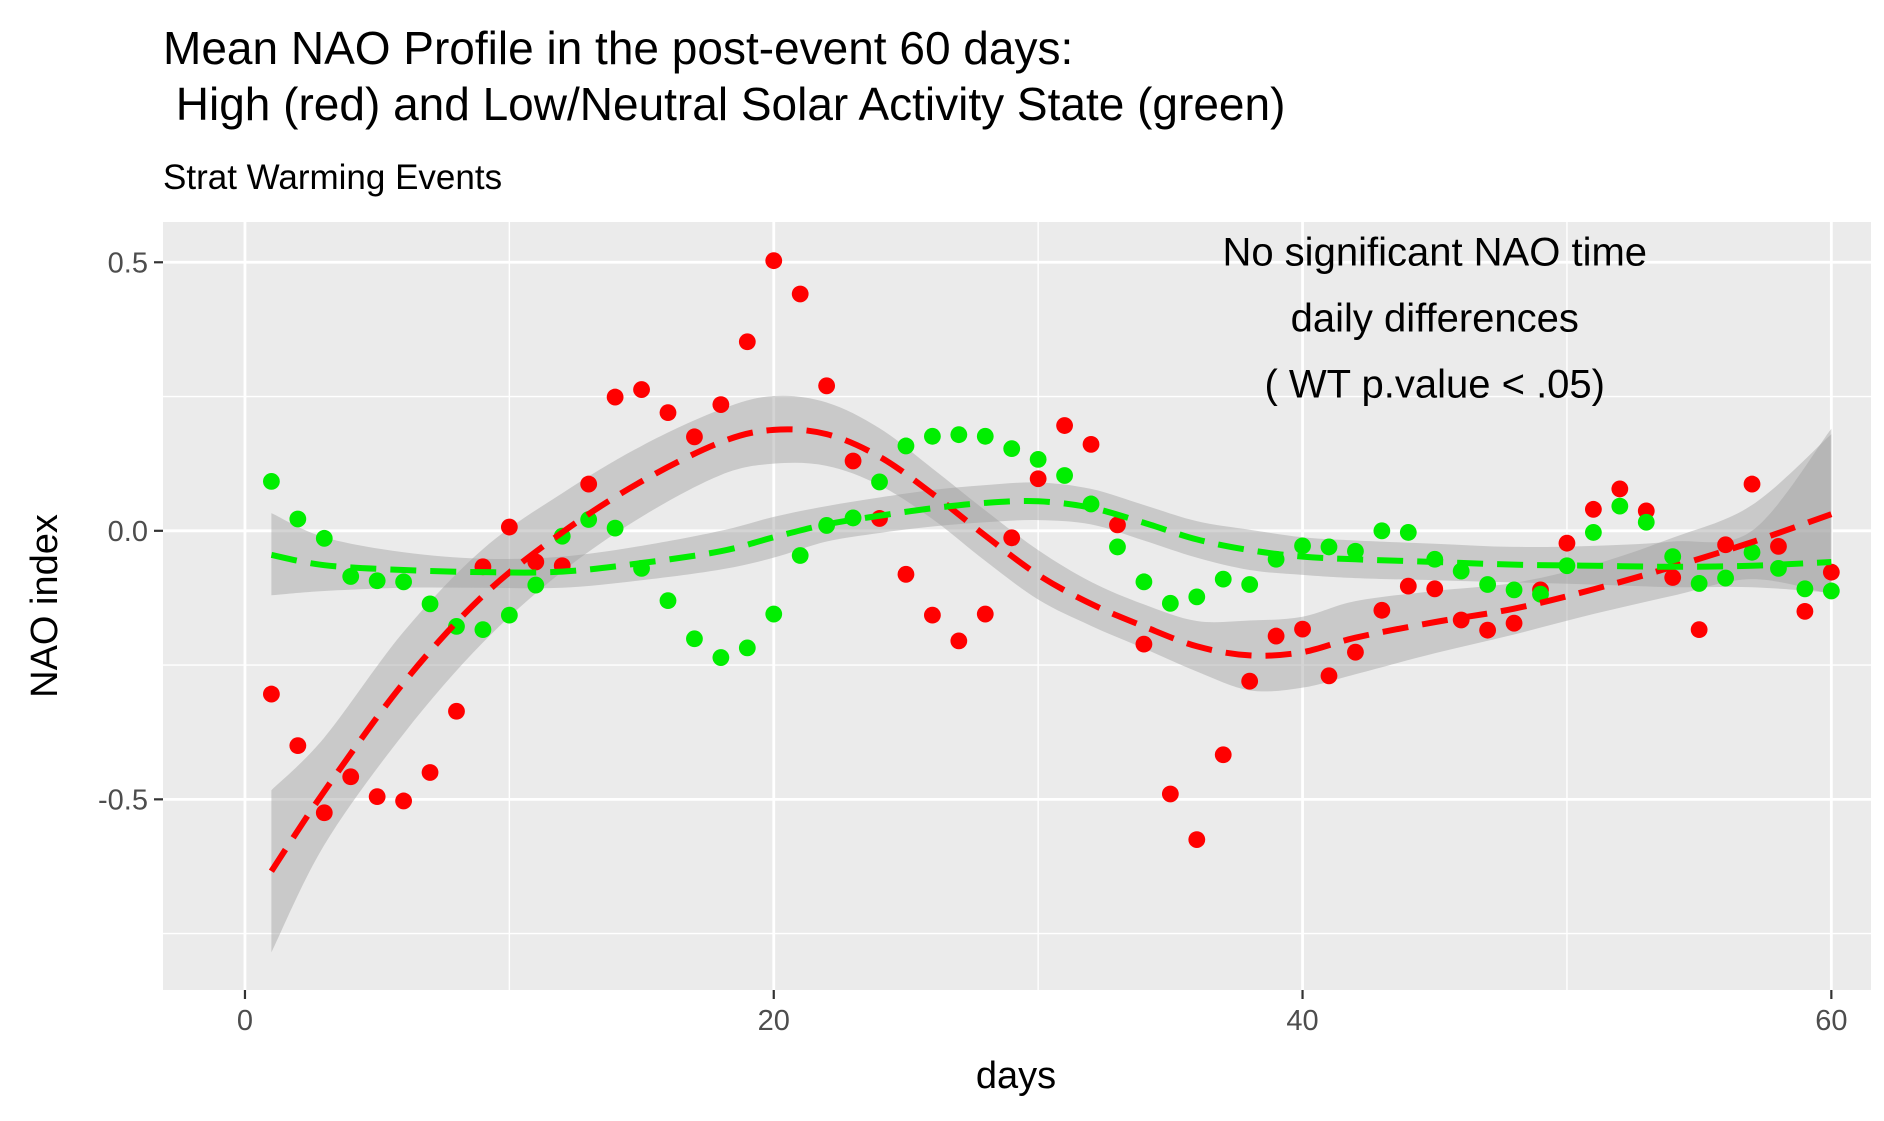 Image resolution: width=1884 pixels, height=1121 pixels. What do you see at coordinates (1831, 1021) in the screenshot?
I see `x-tick-label: 60` at bounding box center [1831, 1021].